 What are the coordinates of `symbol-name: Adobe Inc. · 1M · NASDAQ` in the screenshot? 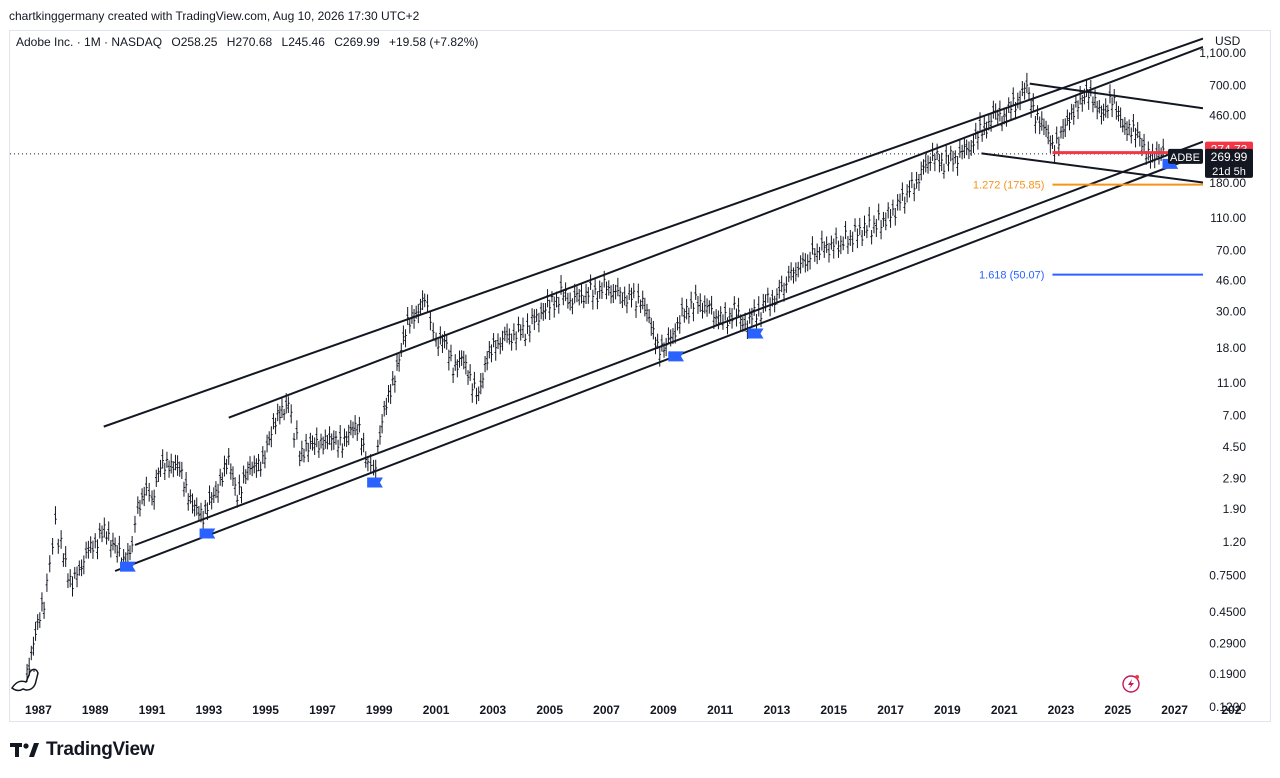 It's located at (89, 42).